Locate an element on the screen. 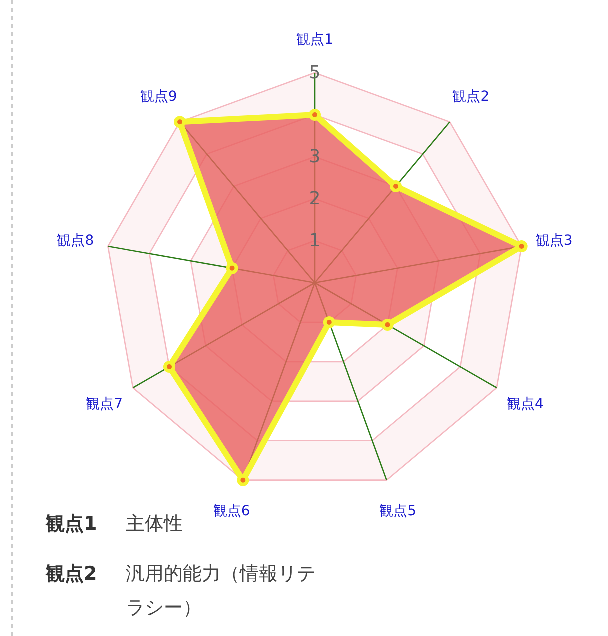 The height and width of the screenshot is (636, 608). spoke-label: 観点5 is located at coordinates (398, 511).